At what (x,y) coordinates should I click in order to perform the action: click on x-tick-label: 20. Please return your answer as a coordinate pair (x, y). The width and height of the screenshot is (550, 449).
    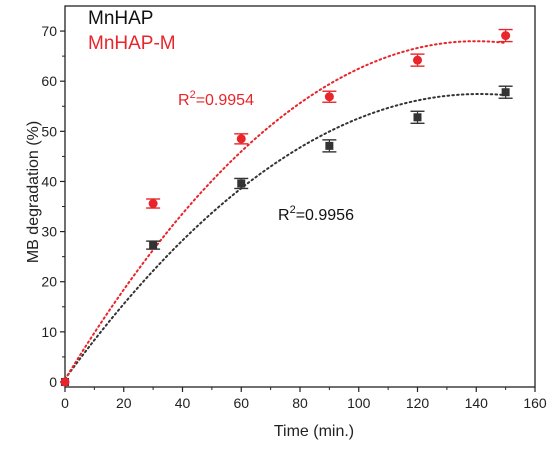
    Looking at the image, I should click on (124, 403).